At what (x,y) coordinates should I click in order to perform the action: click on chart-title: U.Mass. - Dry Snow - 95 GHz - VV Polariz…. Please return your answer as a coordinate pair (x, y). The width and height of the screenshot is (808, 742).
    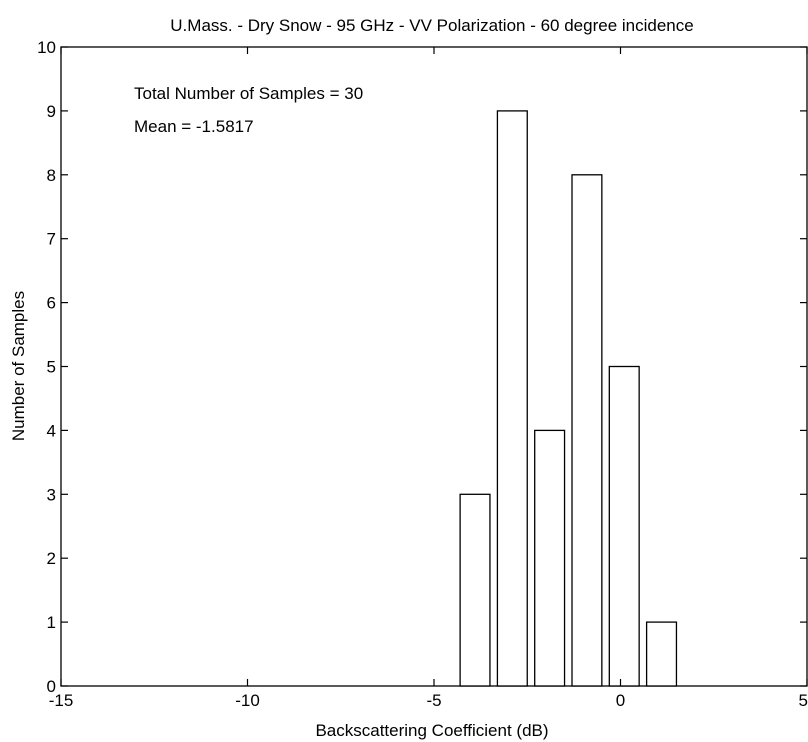
    Looking at the image, I should click on (431, 25).